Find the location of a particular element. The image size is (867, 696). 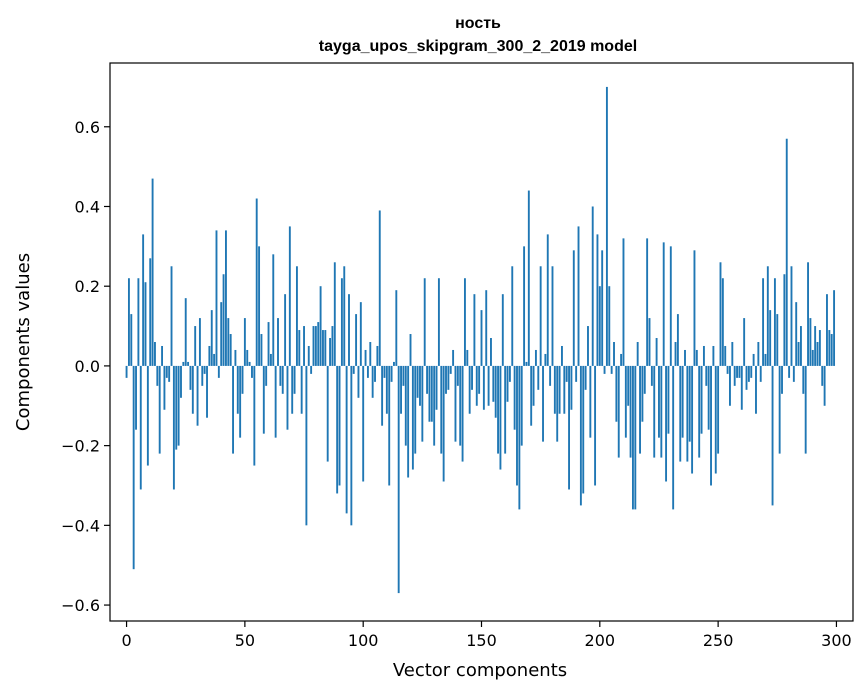

x-tick-label: 300 is located at coordinates (836, 640).